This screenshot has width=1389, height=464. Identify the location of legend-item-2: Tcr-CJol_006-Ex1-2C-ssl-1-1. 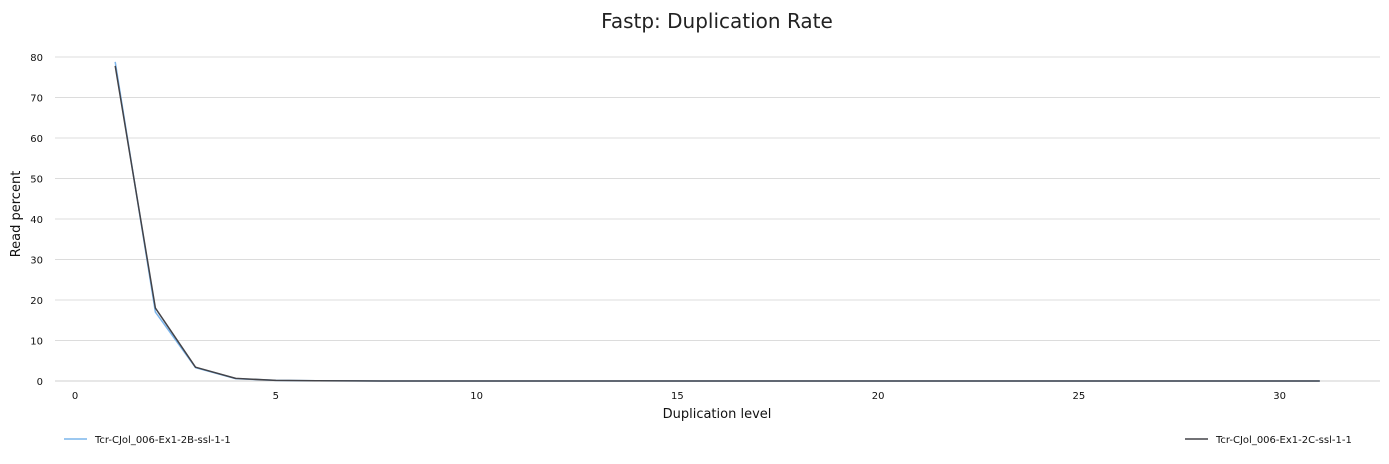
(1268, 440).